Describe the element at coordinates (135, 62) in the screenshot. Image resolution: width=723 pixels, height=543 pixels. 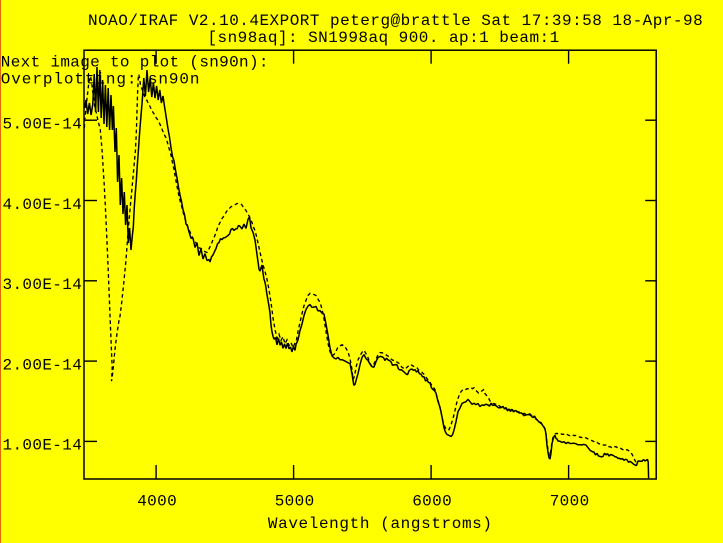
I see `svg-text: Next image to plot (sn90n):` at that location.